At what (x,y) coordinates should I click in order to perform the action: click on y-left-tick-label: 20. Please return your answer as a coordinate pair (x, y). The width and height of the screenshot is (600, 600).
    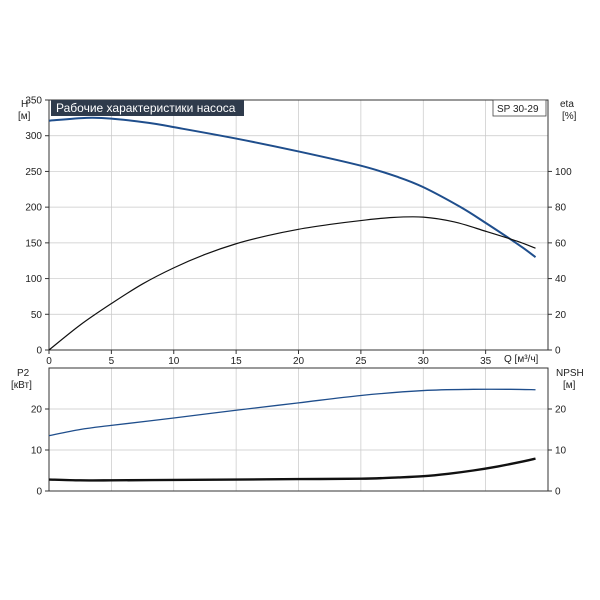
    Looking at the image, I should click on (37, 410).